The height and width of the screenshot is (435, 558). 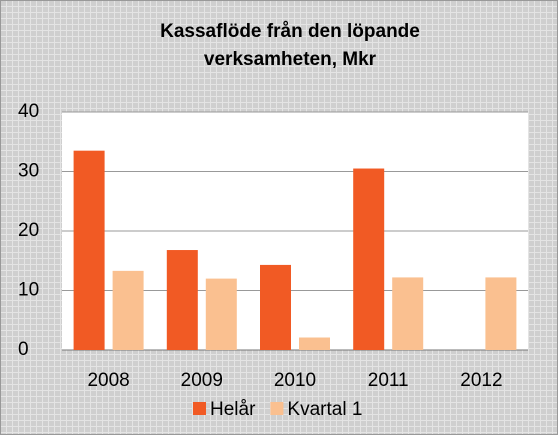 What do you see at coordinates (108, 380) in the screenshot?
I see `x-tick-label: 2008` at bounding box center [108, 380].